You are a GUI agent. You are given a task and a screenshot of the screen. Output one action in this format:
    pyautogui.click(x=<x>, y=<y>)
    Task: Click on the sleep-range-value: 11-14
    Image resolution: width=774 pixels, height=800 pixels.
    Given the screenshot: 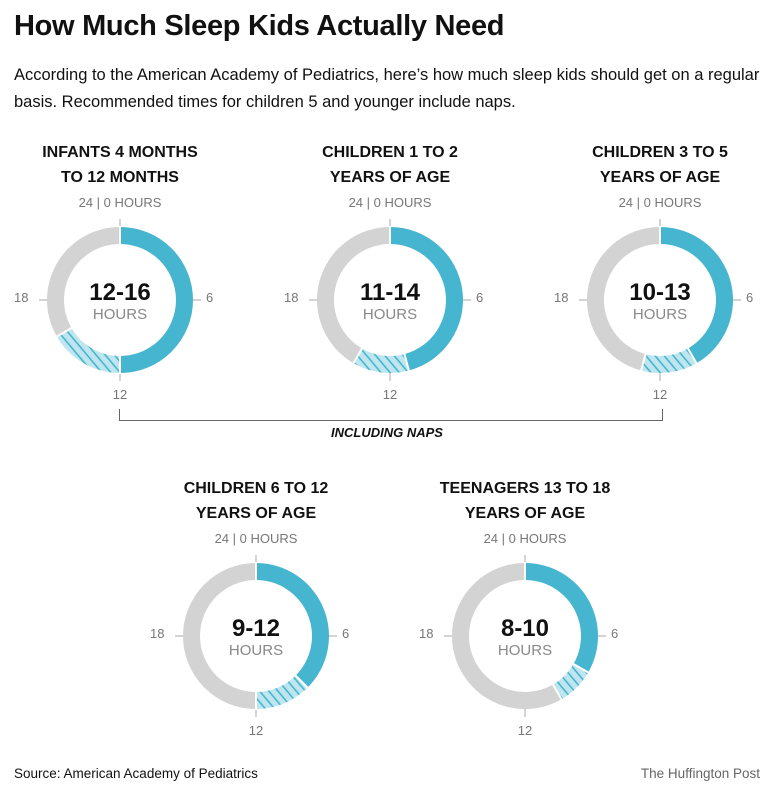 What is the action you would take?
    pyautogui.click(x=390, y=292)
    